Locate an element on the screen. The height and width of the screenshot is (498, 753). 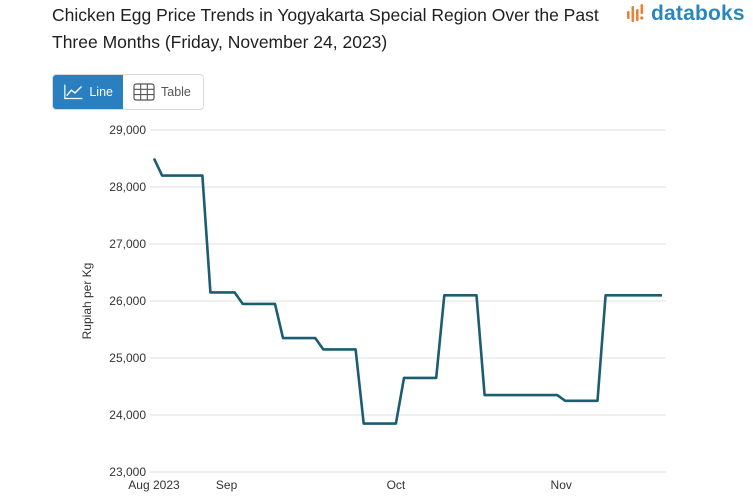
x-tick-label: Nov is located at coordinates (561, 485).